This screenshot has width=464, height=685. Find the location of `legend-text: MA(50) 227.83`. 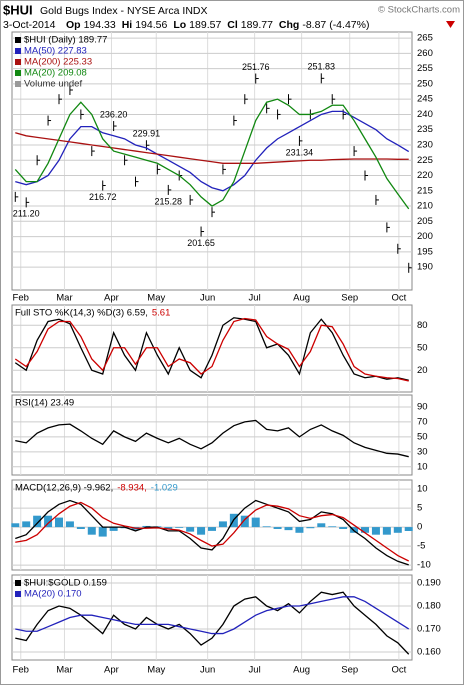

legend-text: MA(50) 227.83 is located at coordinates (55, 51).